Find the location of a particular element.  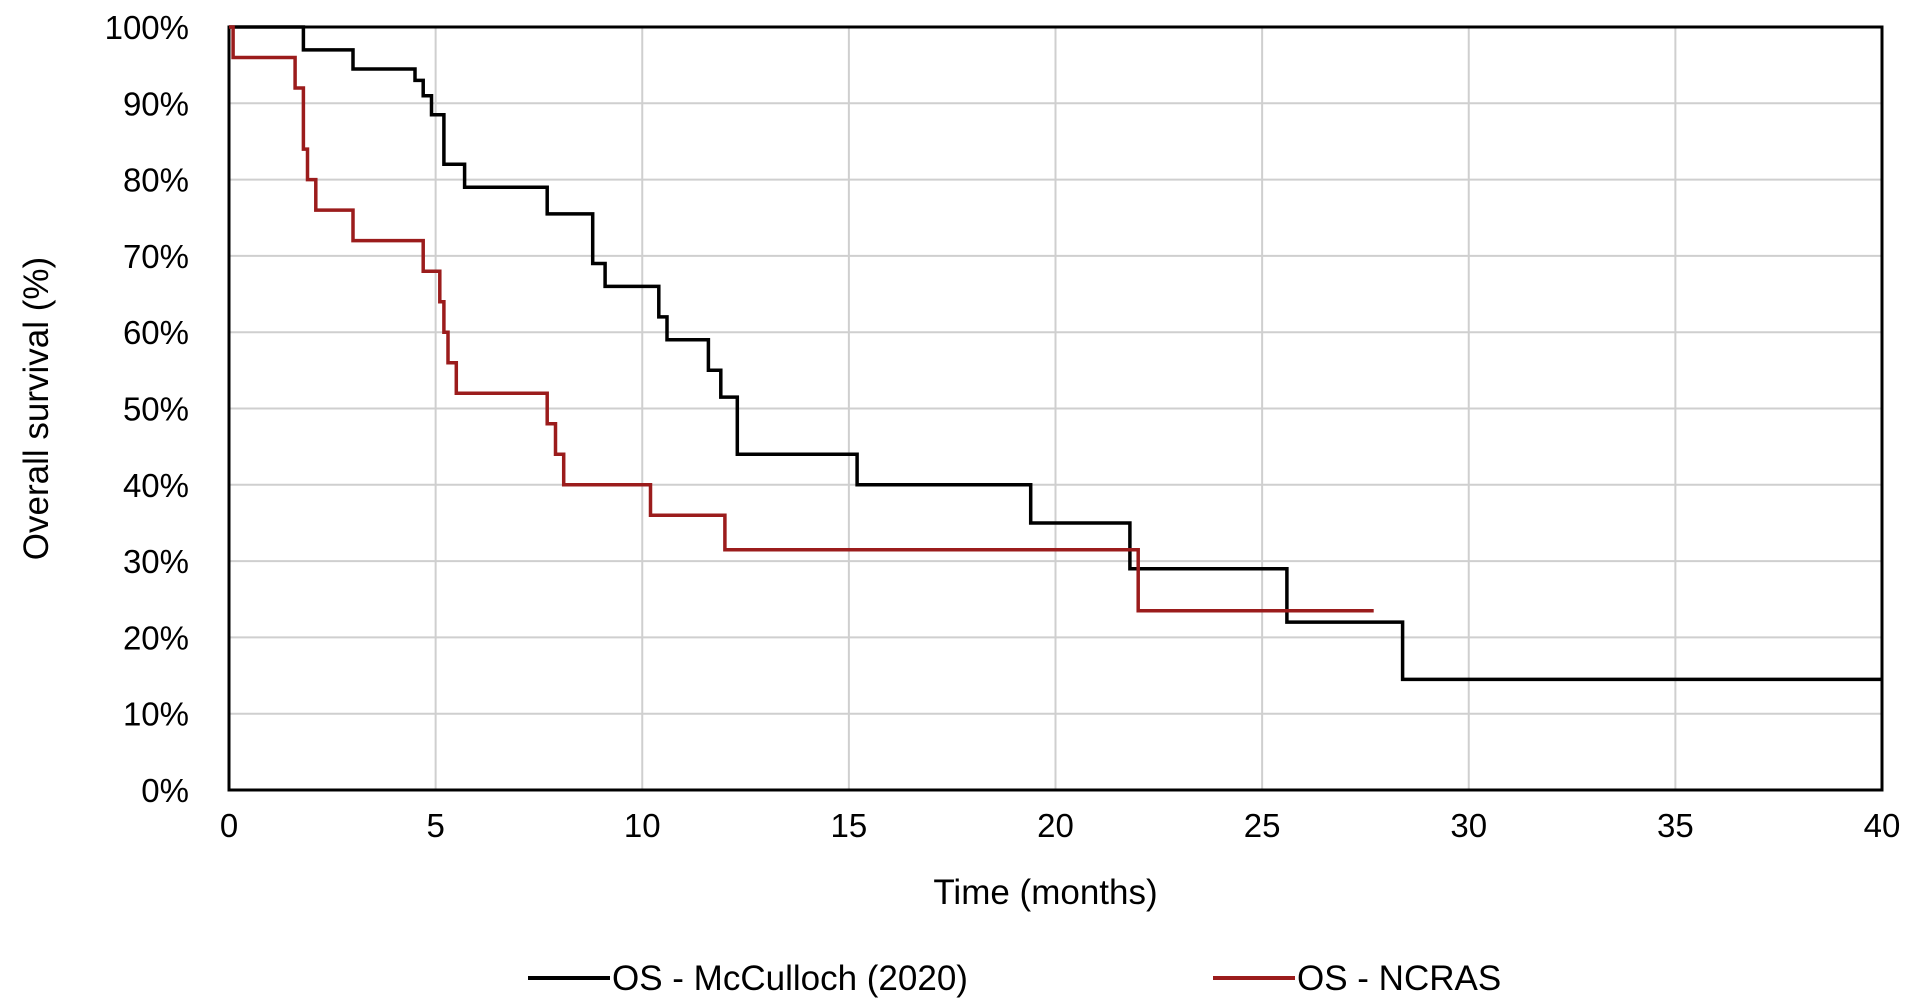

y-tick-label: 30% is located at coordinates (156, 561).